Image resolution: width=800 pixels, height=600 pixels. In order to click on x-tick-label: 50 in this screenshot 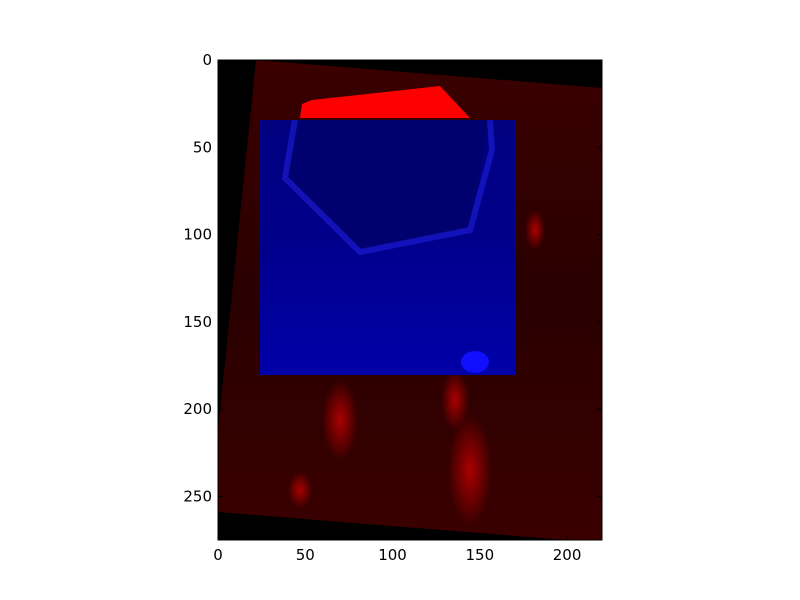, I will do `click(305, 555)`.